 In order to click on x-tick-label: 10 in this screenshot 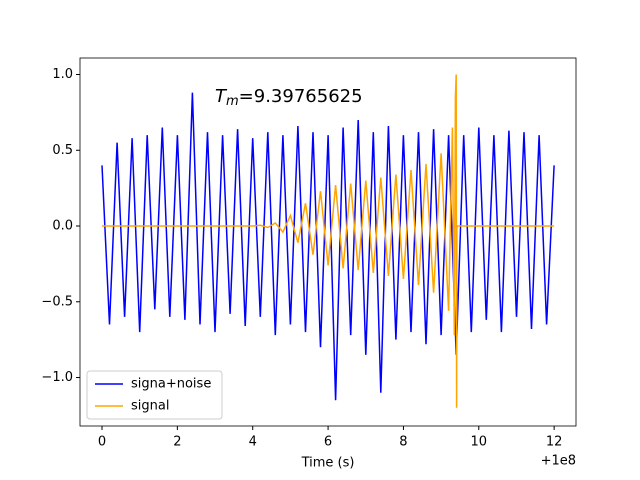, I will do `click(479, 442)`.